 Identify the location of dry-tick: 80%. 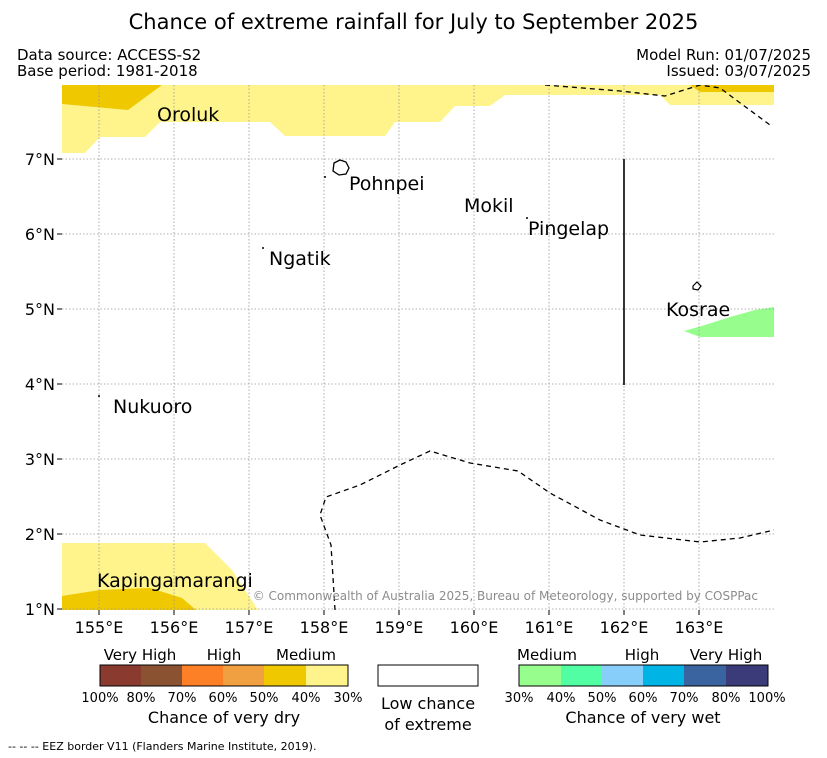
(141, 698).